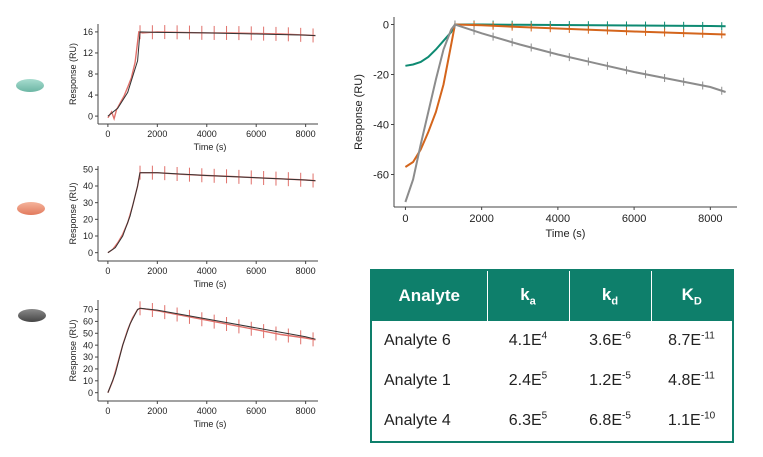 Image resolution: width=763 pixels, height=457 pixels. What do you see at coordinates (88, 310) in the screenshot?
I see `y-tick-label: 70` at bounding box center [88, 310].